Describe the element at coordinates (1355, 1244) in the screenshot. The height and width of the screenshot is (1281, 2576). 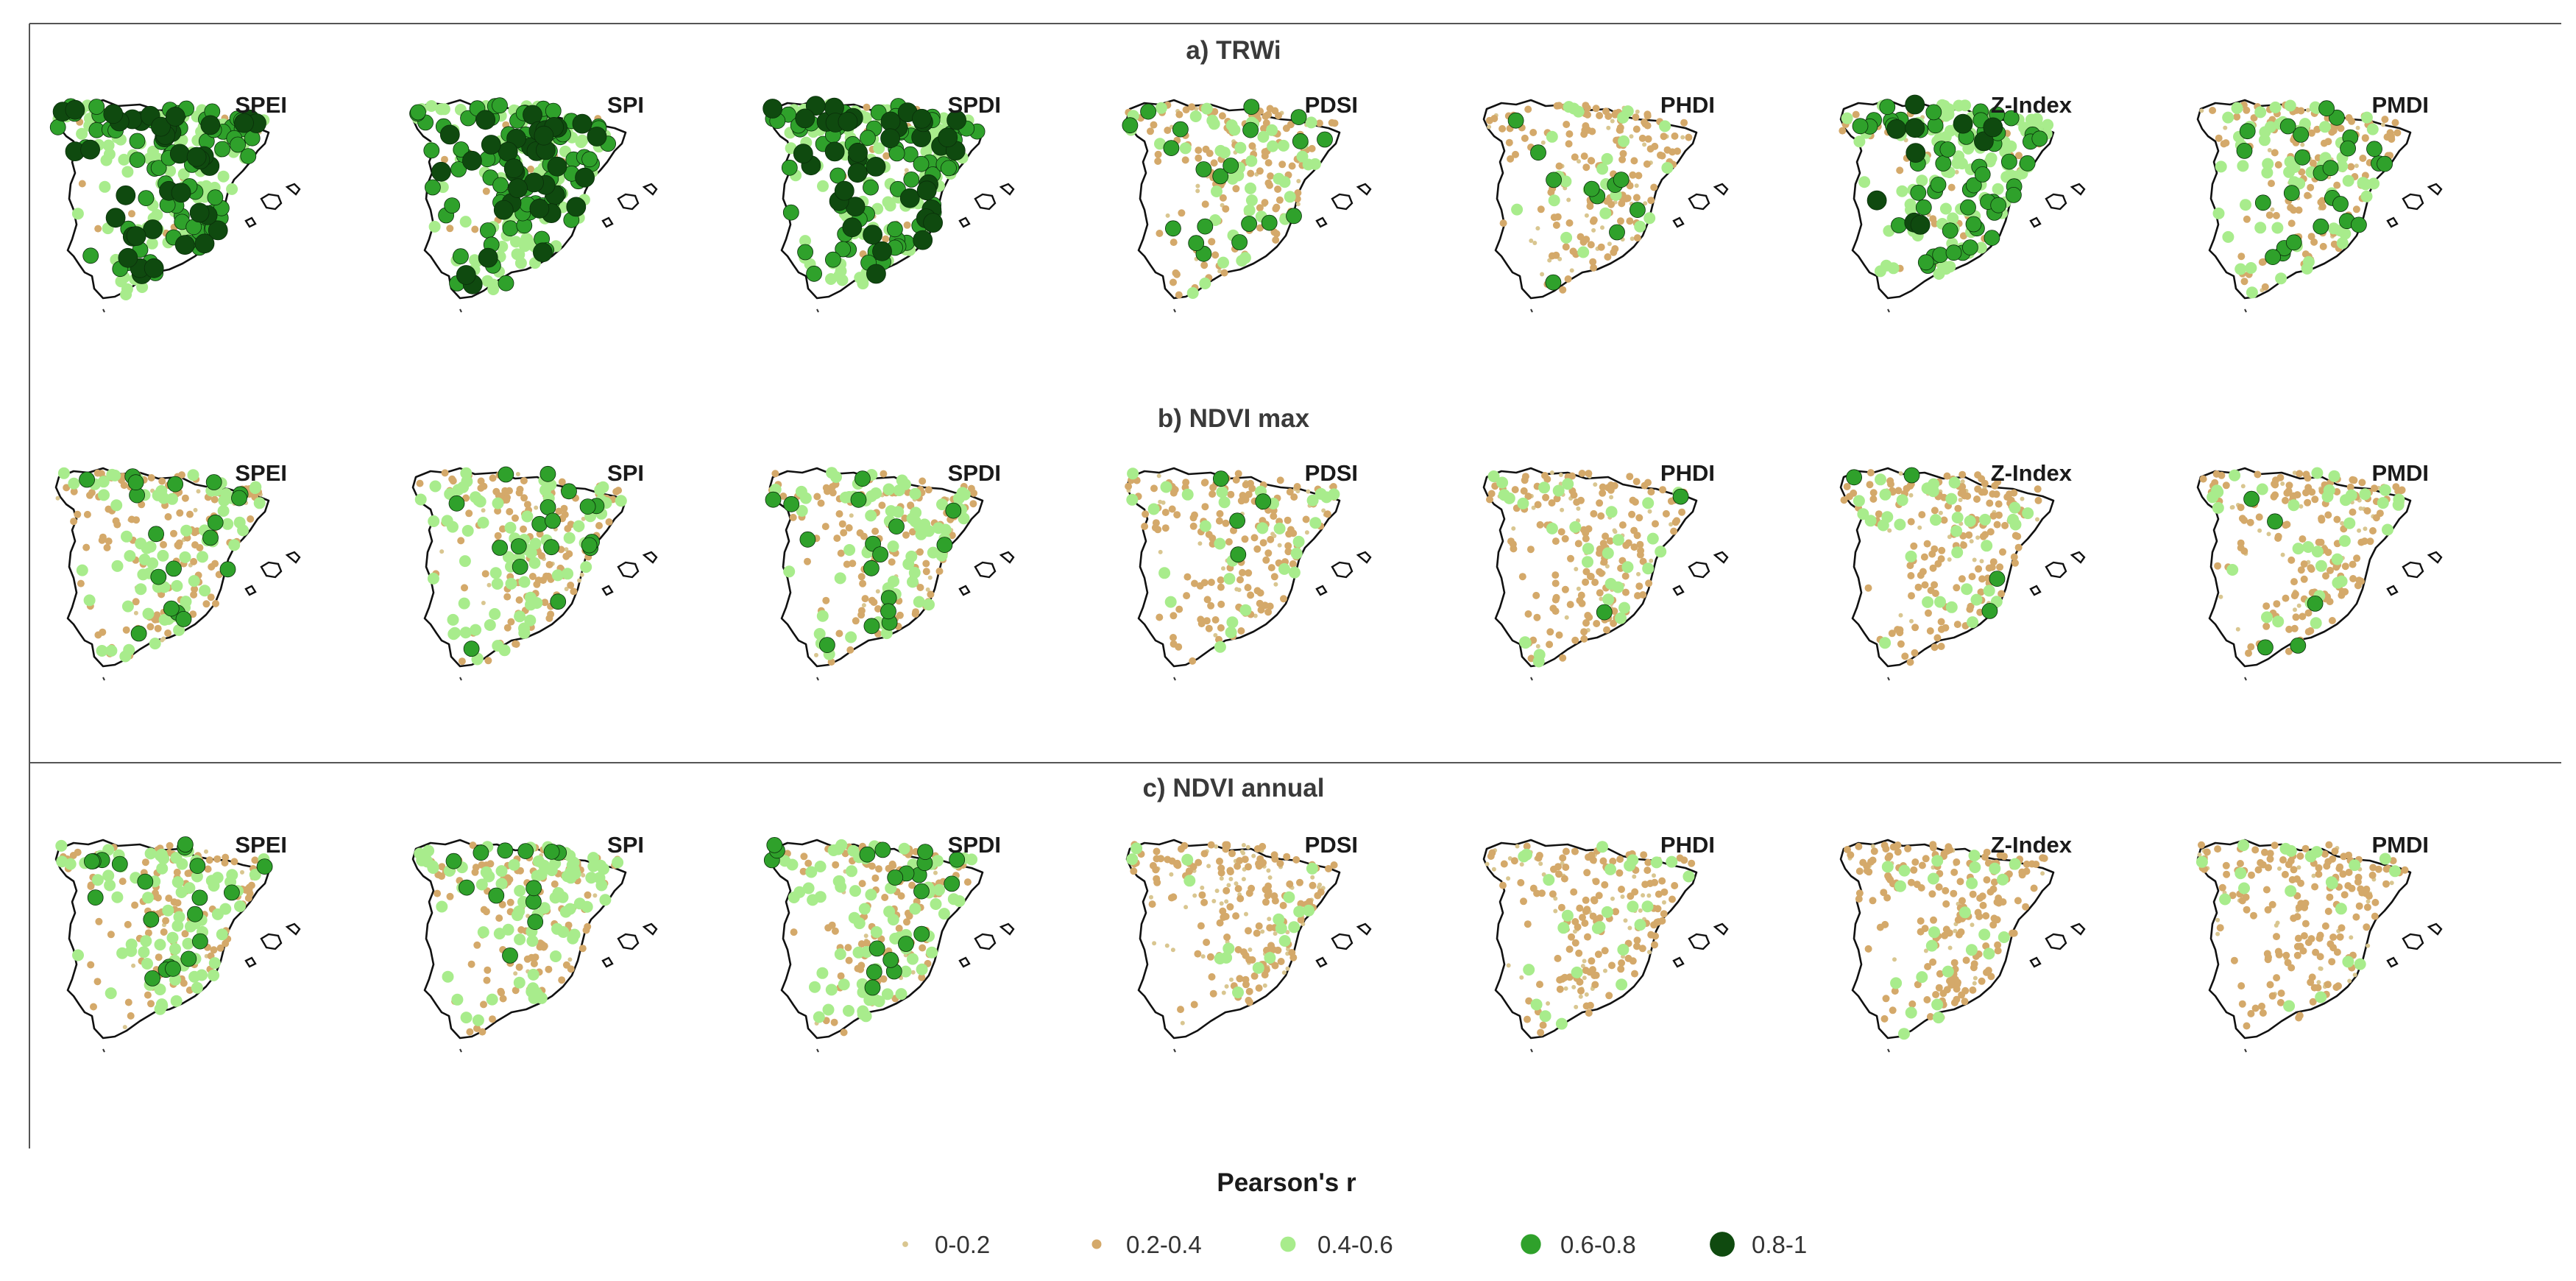
I see `legend-label-3: 0.4-0.6` at that location.